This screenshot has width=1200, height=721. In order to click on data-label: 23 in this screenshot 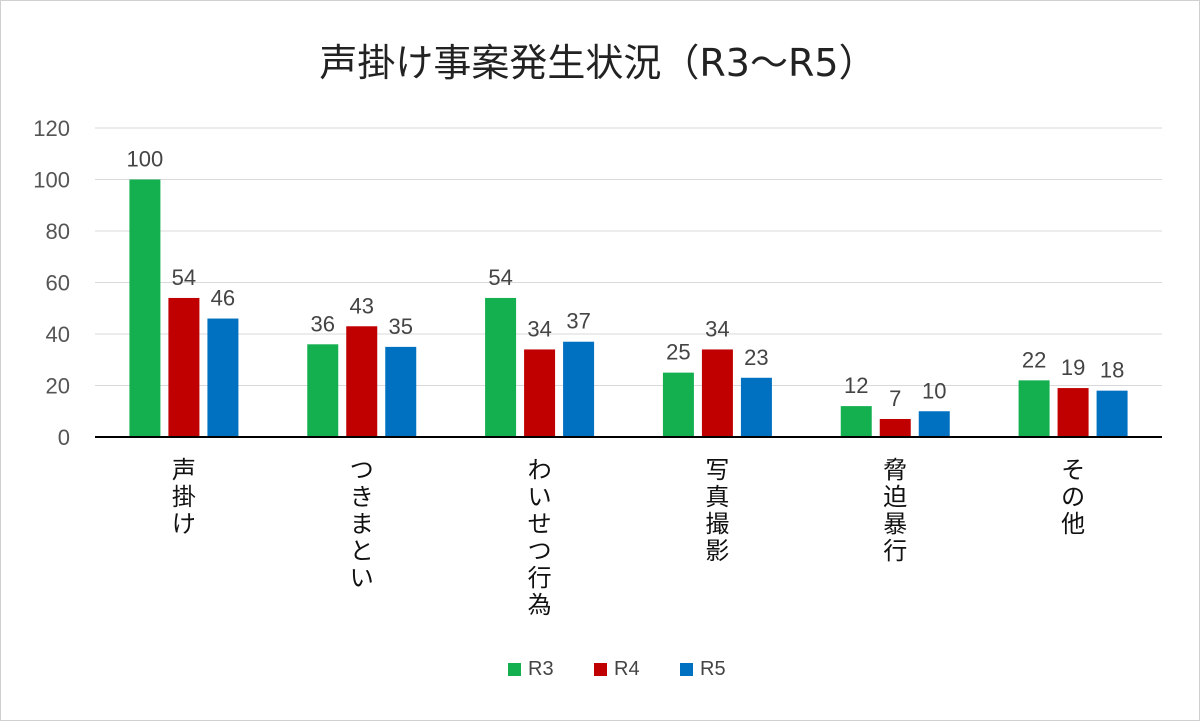, I will do `click(756, 357)`.